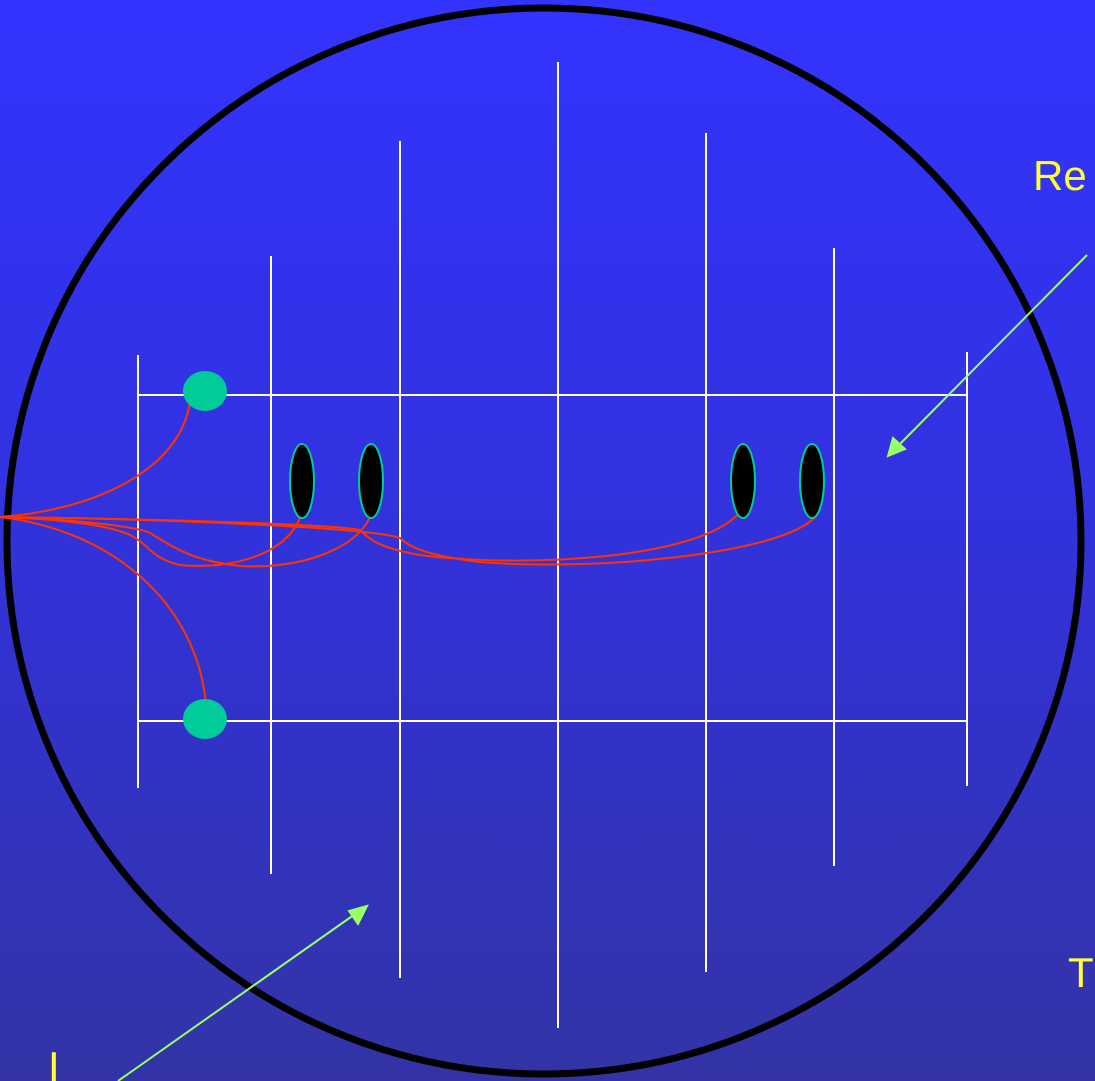  What do you see at coordinates (205, 391) in the screenshot?
I see `dot-top` at bounding box center [205, 391].